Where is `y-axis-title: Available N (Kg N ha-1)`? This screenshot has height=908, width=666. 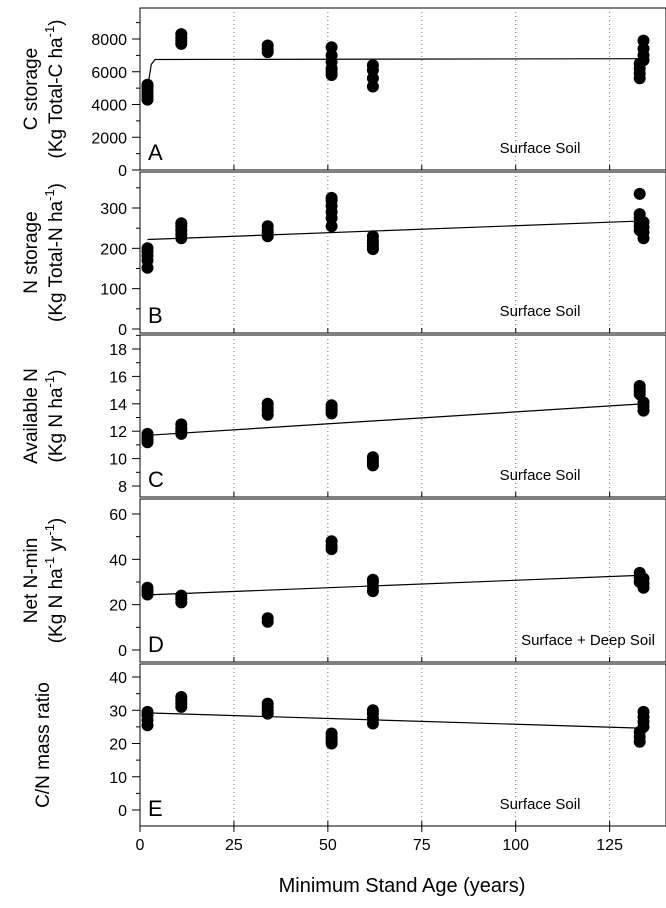
y-axis-title: Available N (Kg N ha-1) is located at coordinates (44, 416).